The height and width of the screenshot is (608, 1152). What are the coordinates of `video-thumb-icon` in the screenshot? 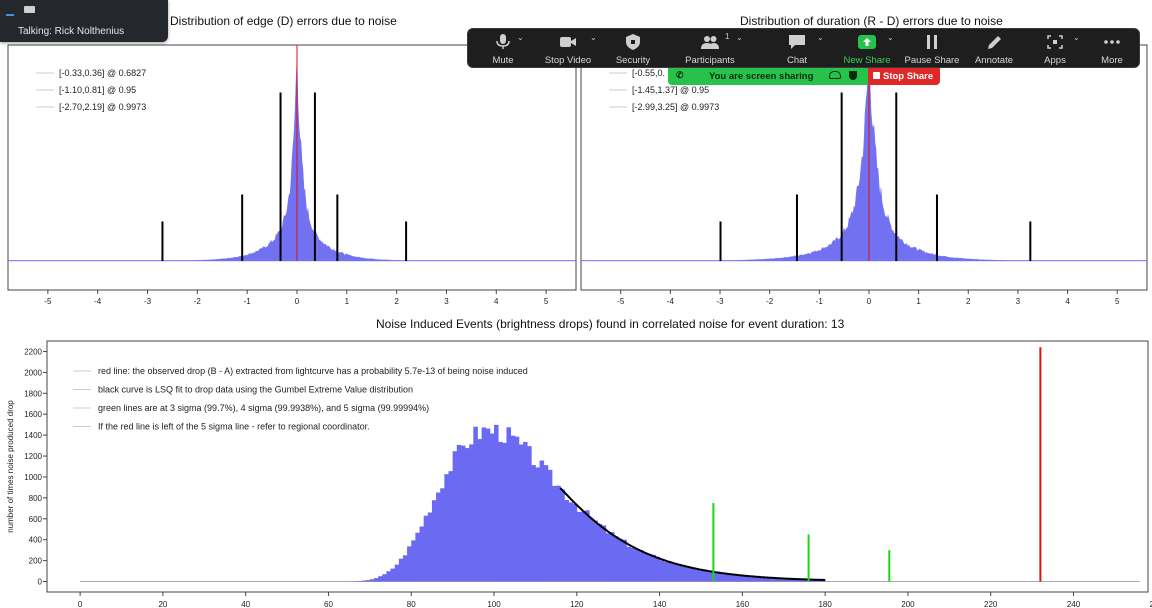 It's located at (29, 9).